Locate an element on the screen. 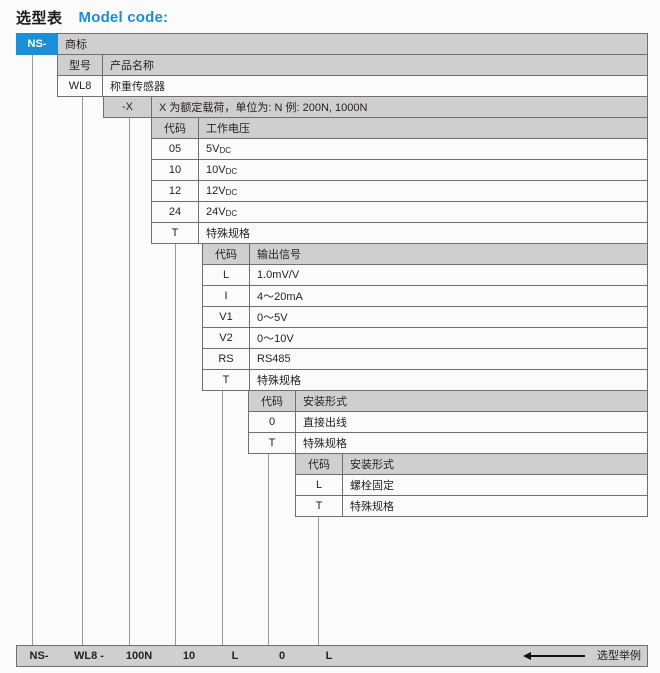  table-row: 12 12VDC is located at coordinates (399, 191).